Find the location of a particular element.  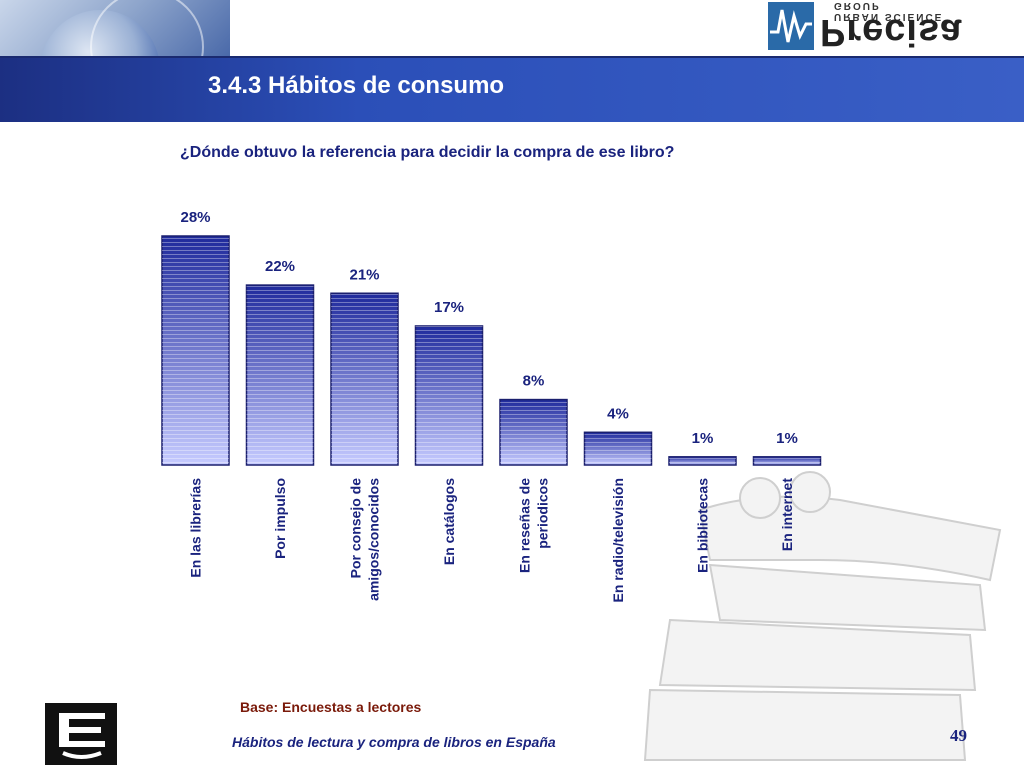

bar-group: 1% En internet is located at coordinates (787, 490).